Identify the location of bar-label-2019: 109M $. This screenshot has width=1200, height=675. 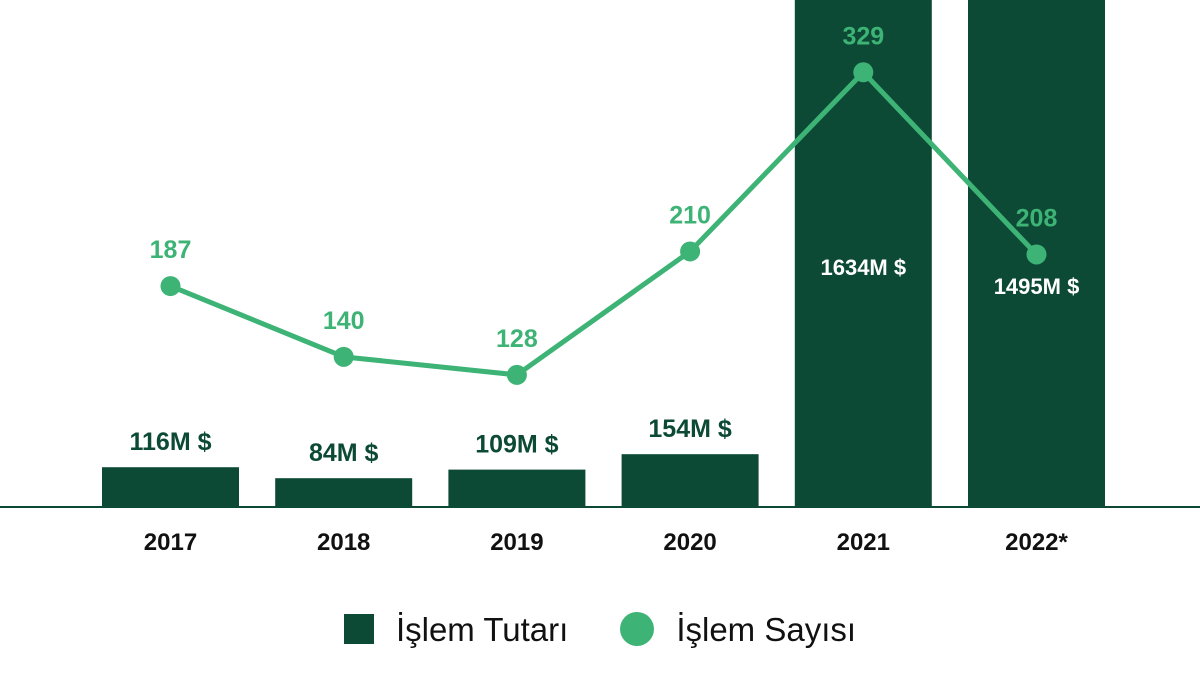
(516, 445).